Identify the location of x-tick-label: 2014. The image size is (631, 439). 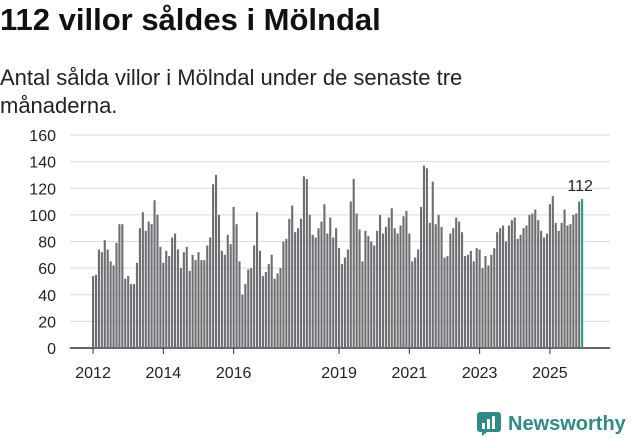
(164, 373).